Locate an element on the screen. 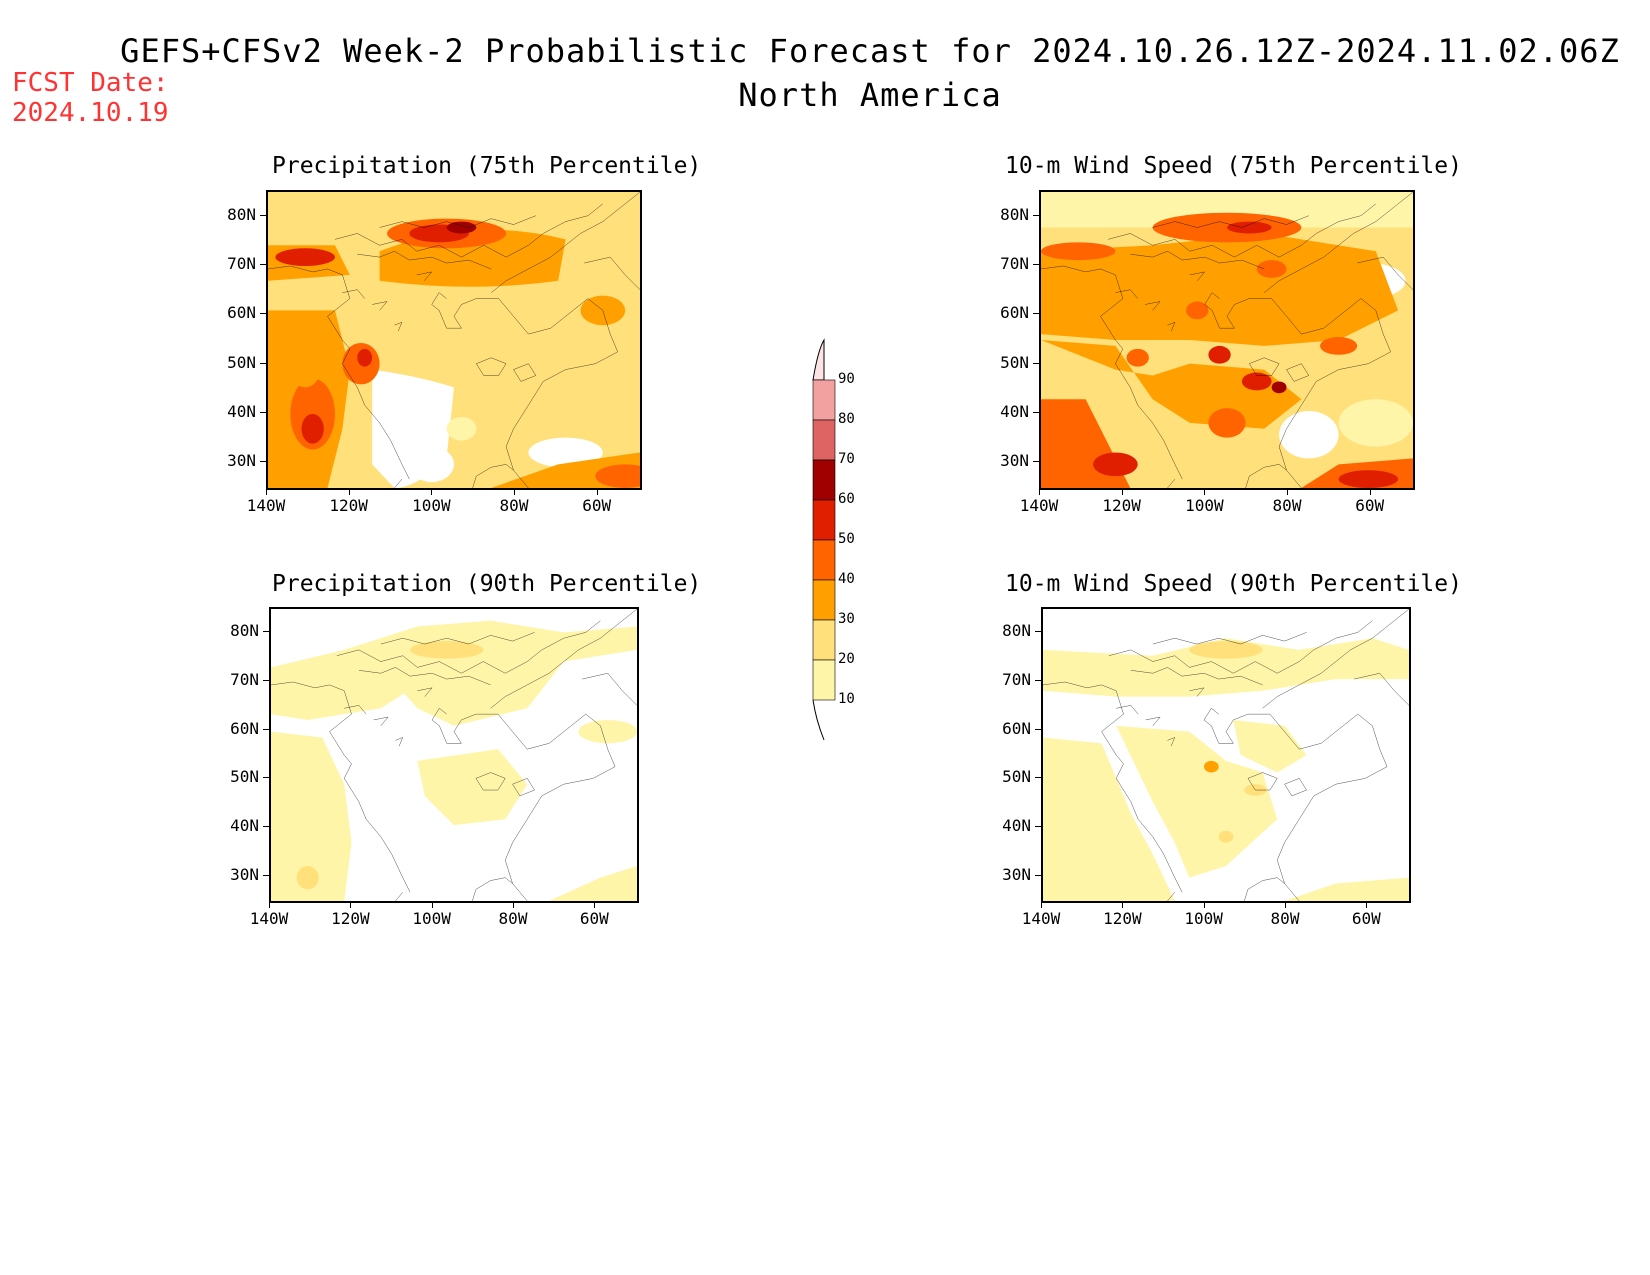 The image size is (1650, 1275). lat-tick-label: 40N is located at coordinates (1014, 411).